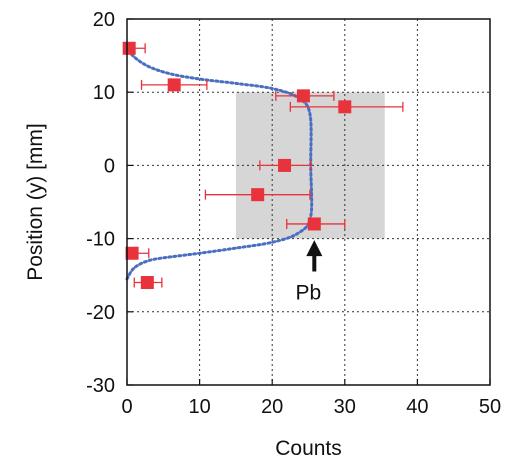  Describe the element at coordinates (309, 272) in the screenshot. I see `annotation-layer: Pb` at that location.